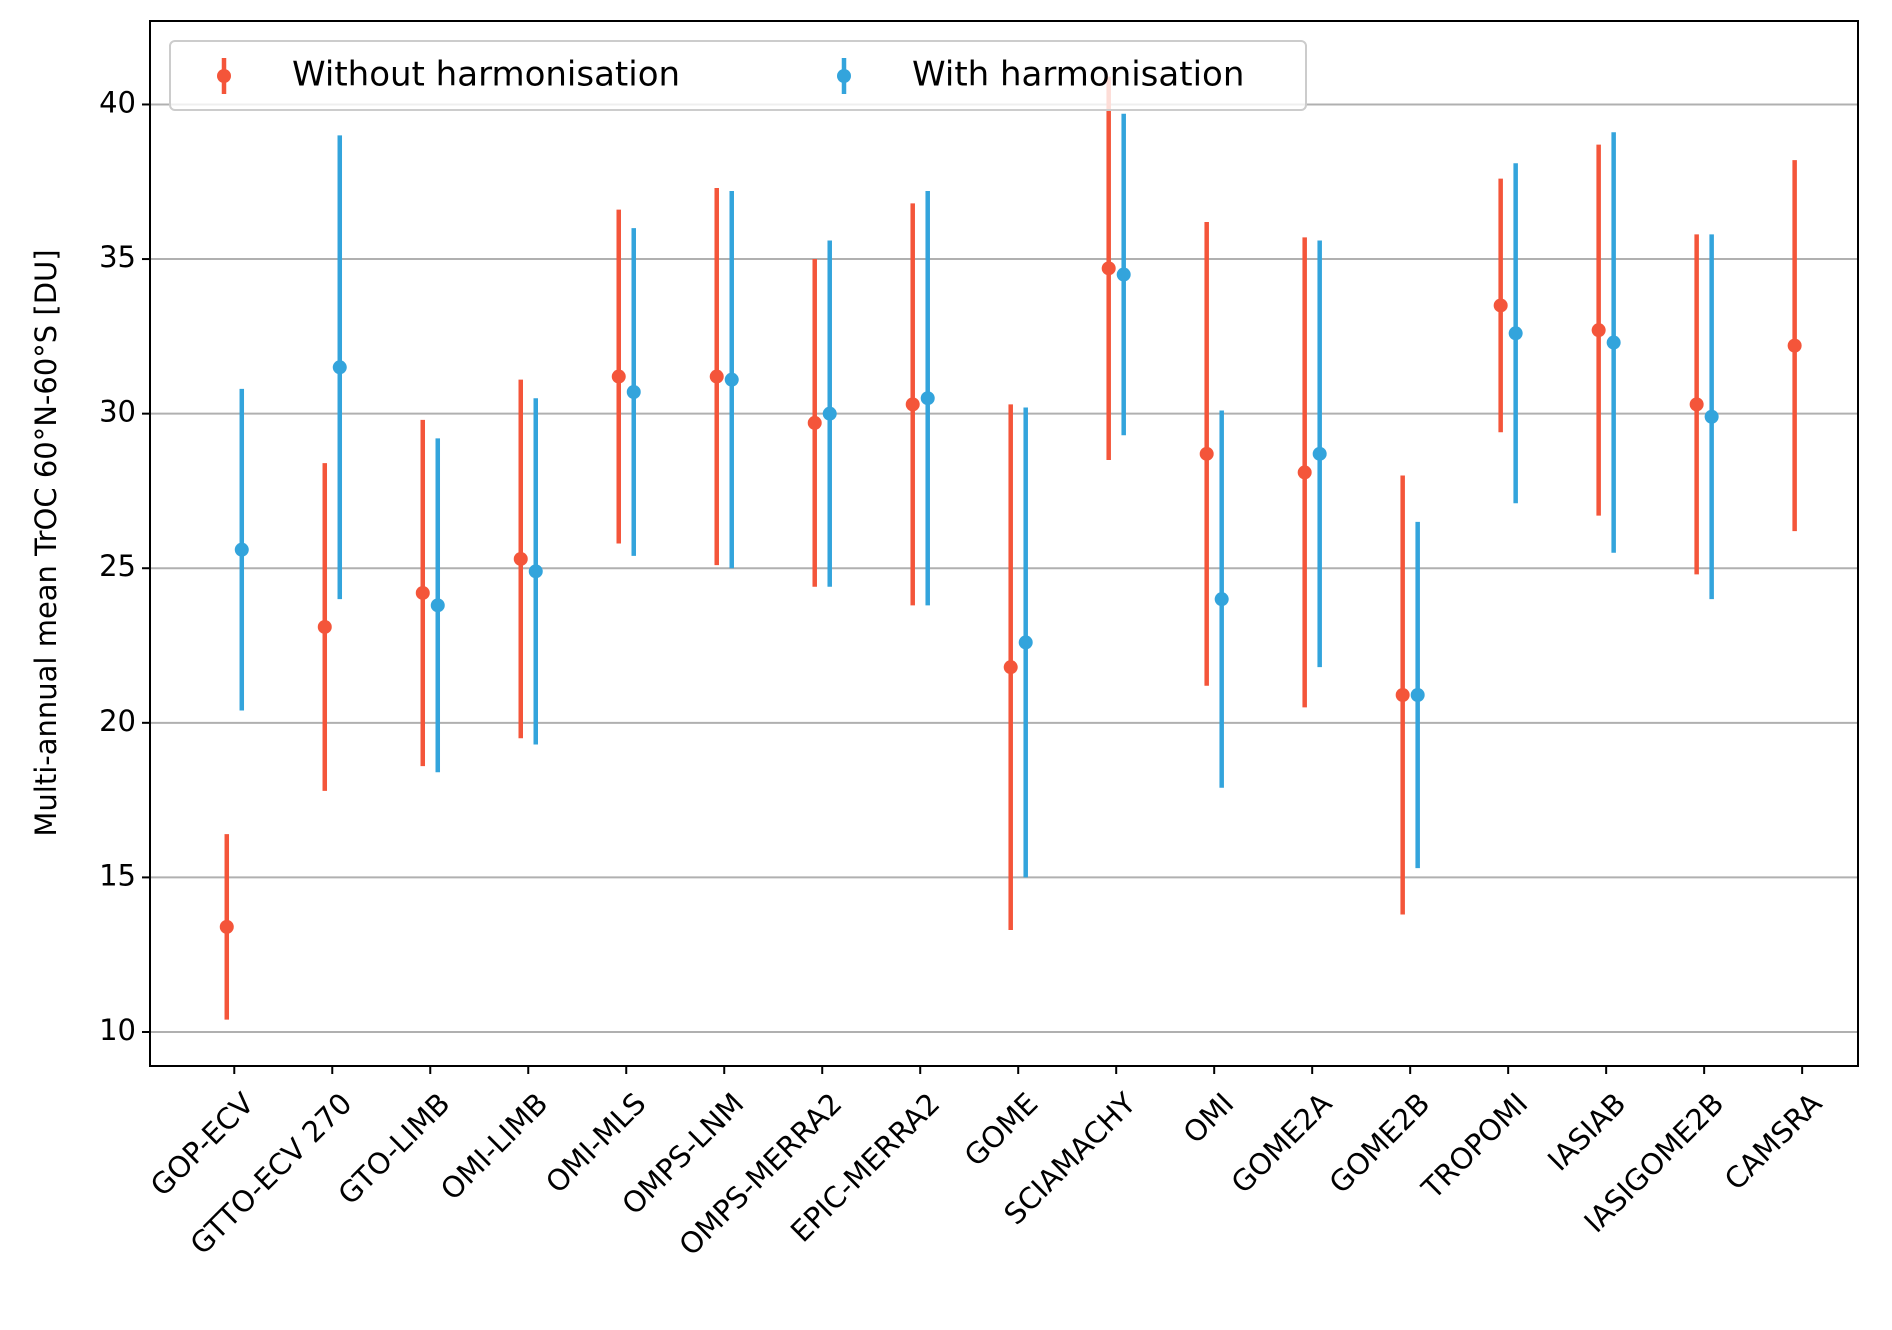  What do you see at coordinates (494, 1146) in the screenshot?
I see `x-tick-label: OMI-LIMB` at bounding box center [494, 1146].